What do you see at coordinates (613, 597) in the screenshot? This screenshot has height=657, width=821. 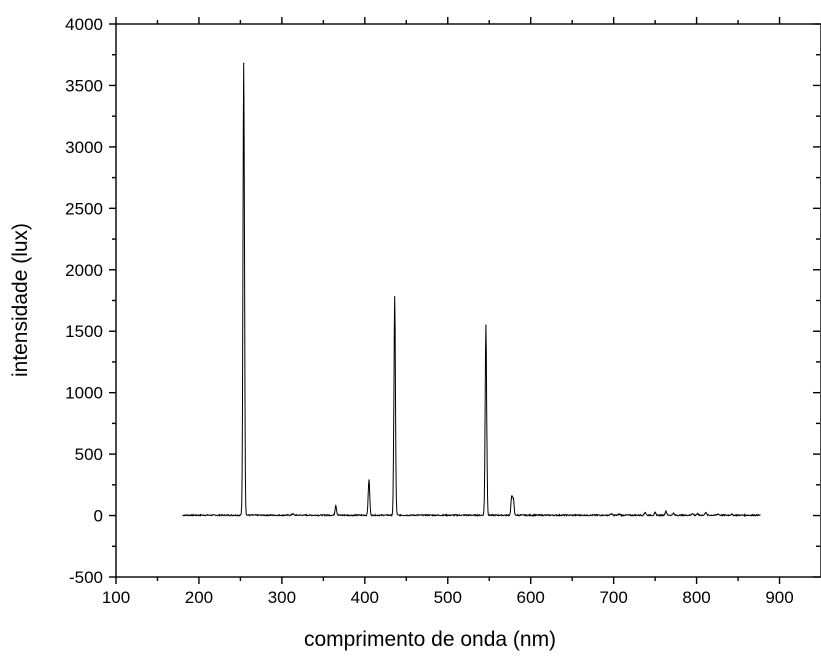 I see `x-tick-label: 700` at bounding box center [613, 597].